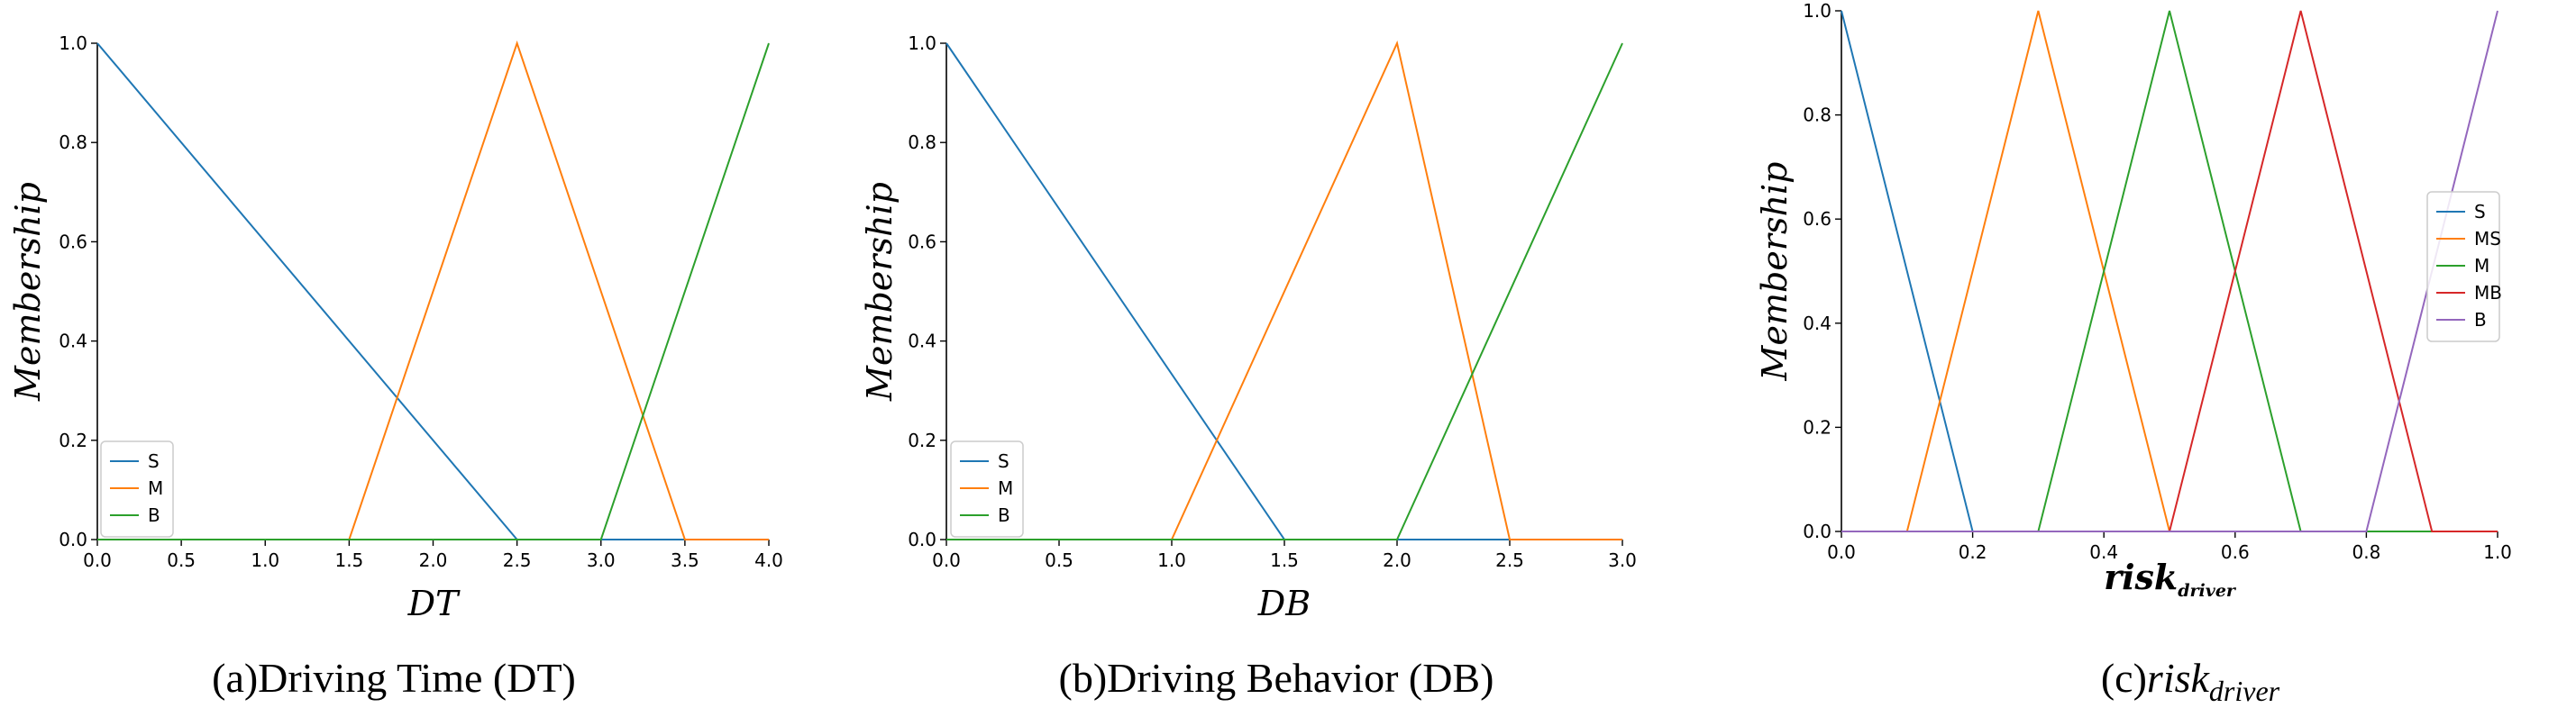 The height and width of the screenshot is (708, 2576). What do you see at coordinates (2464, 266) in the screenshot?
I see `legend: S MS M MB B` at bounding box center [2464, 266].